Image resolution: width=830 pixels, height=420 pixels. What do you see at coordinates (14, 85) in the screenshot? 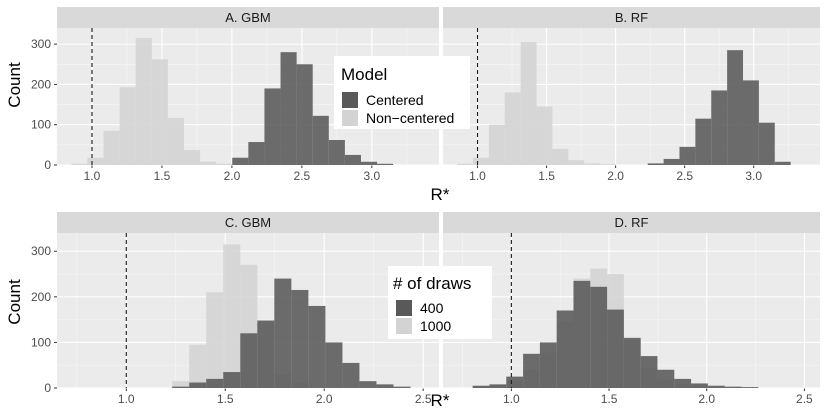
I see `top-ylabel: Count` at bounding box center [14, 85].